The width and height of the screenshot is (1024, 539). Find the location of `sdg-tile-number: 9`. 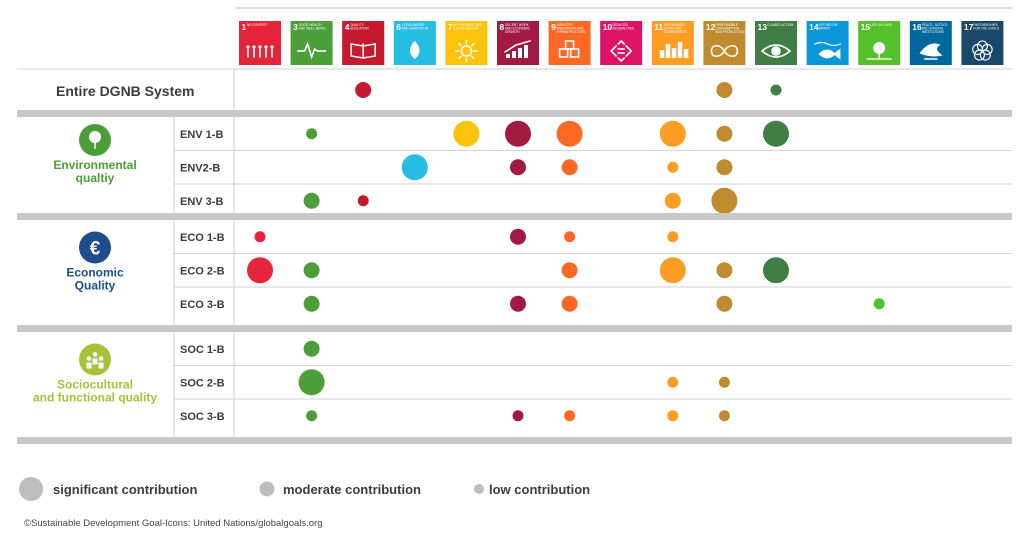

sdg-tile-number: 9 is located at coordinates (553, 27).